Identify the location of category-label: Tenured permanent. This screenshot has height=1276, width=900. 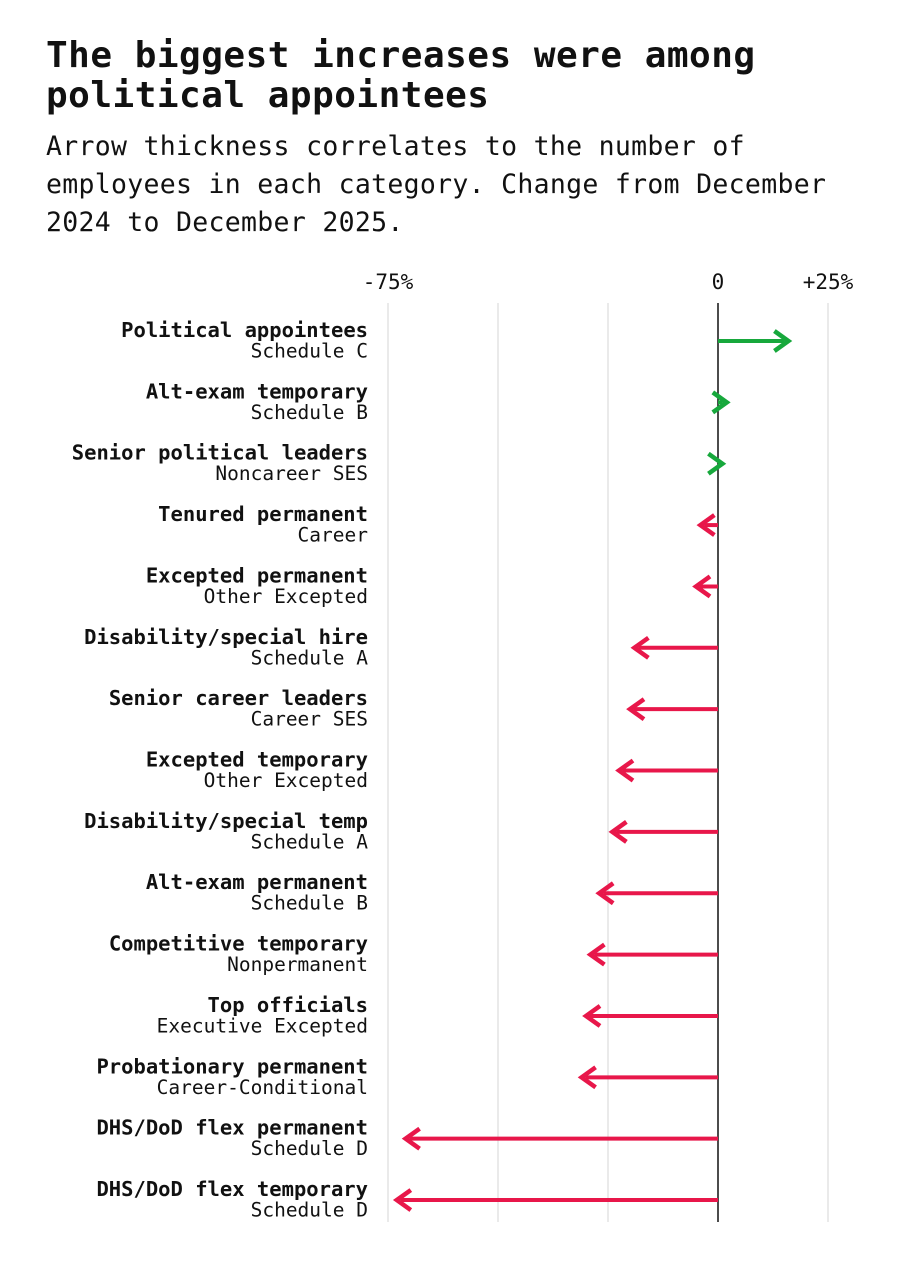
(263, 514).